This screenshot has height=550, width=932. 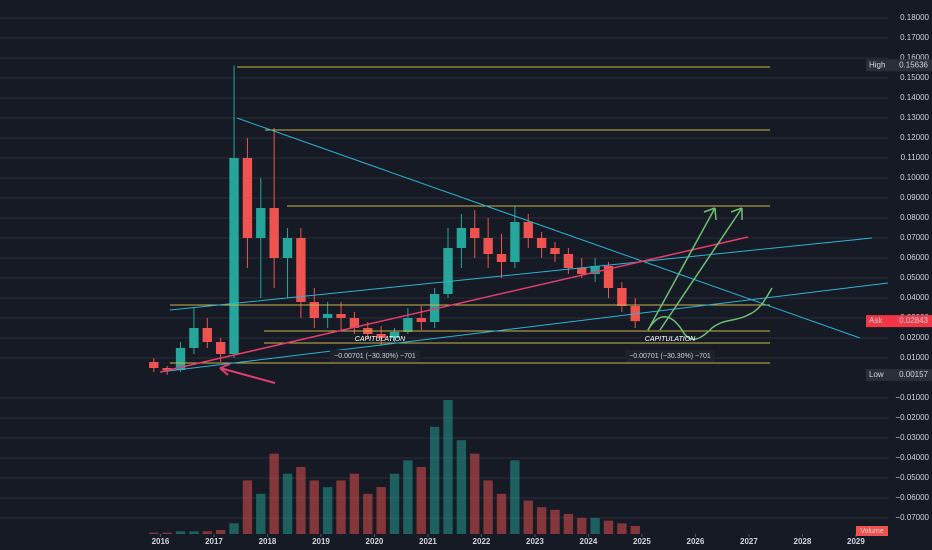 I want to click on x-tick-label: 2024, so click(x=589, y=541).